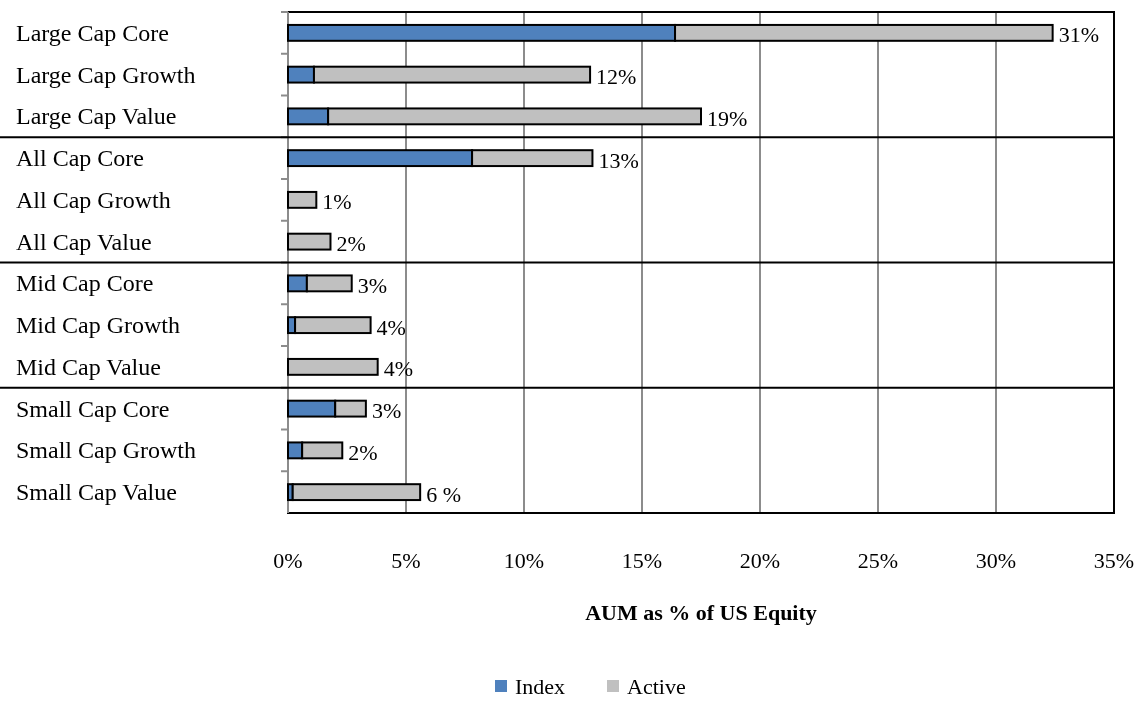 This screenshot has width=1147, height=724. What do you see at coordinates (996, 560) in the screenshot?
I see `x-tick-label: 30%` at bounding box center [996, 560].